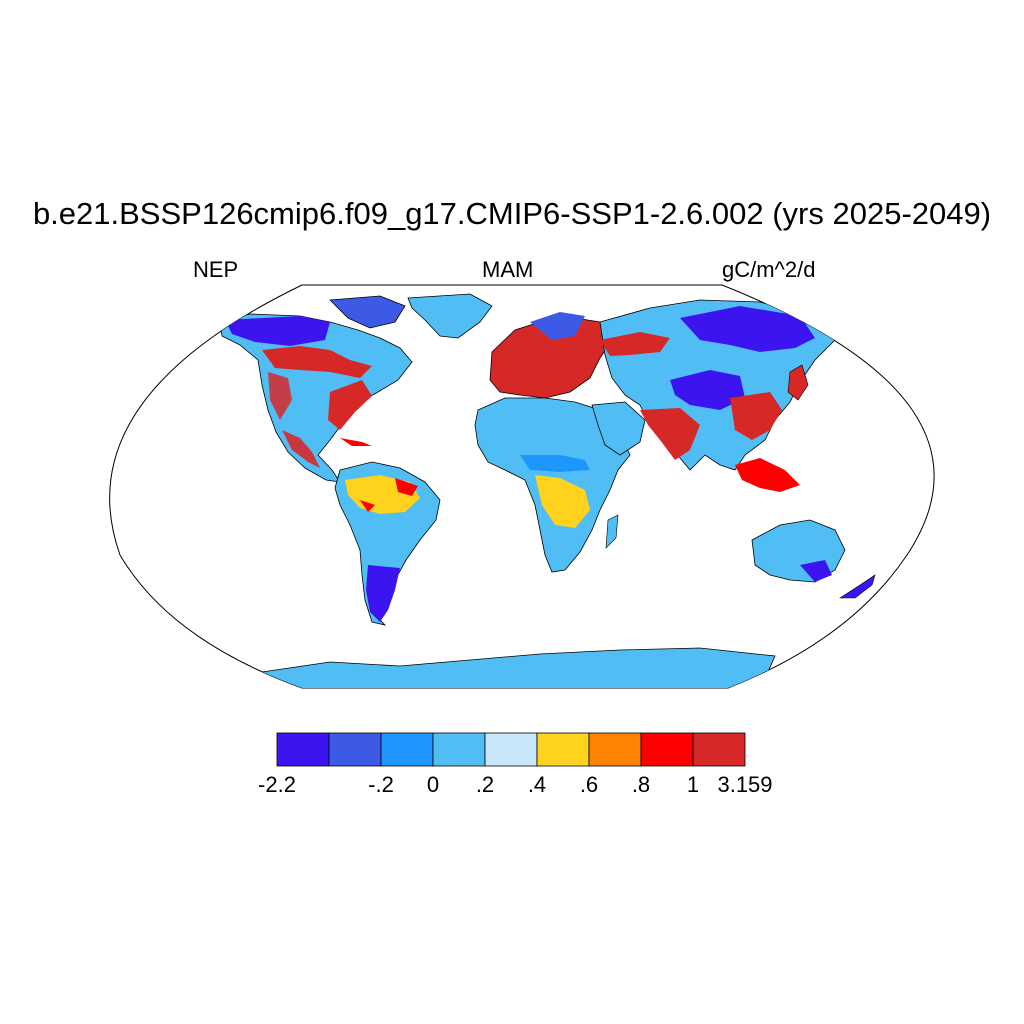  Describe the element at coordinates (857, 586) in the screenshot. I see `new-zealand` at that location.